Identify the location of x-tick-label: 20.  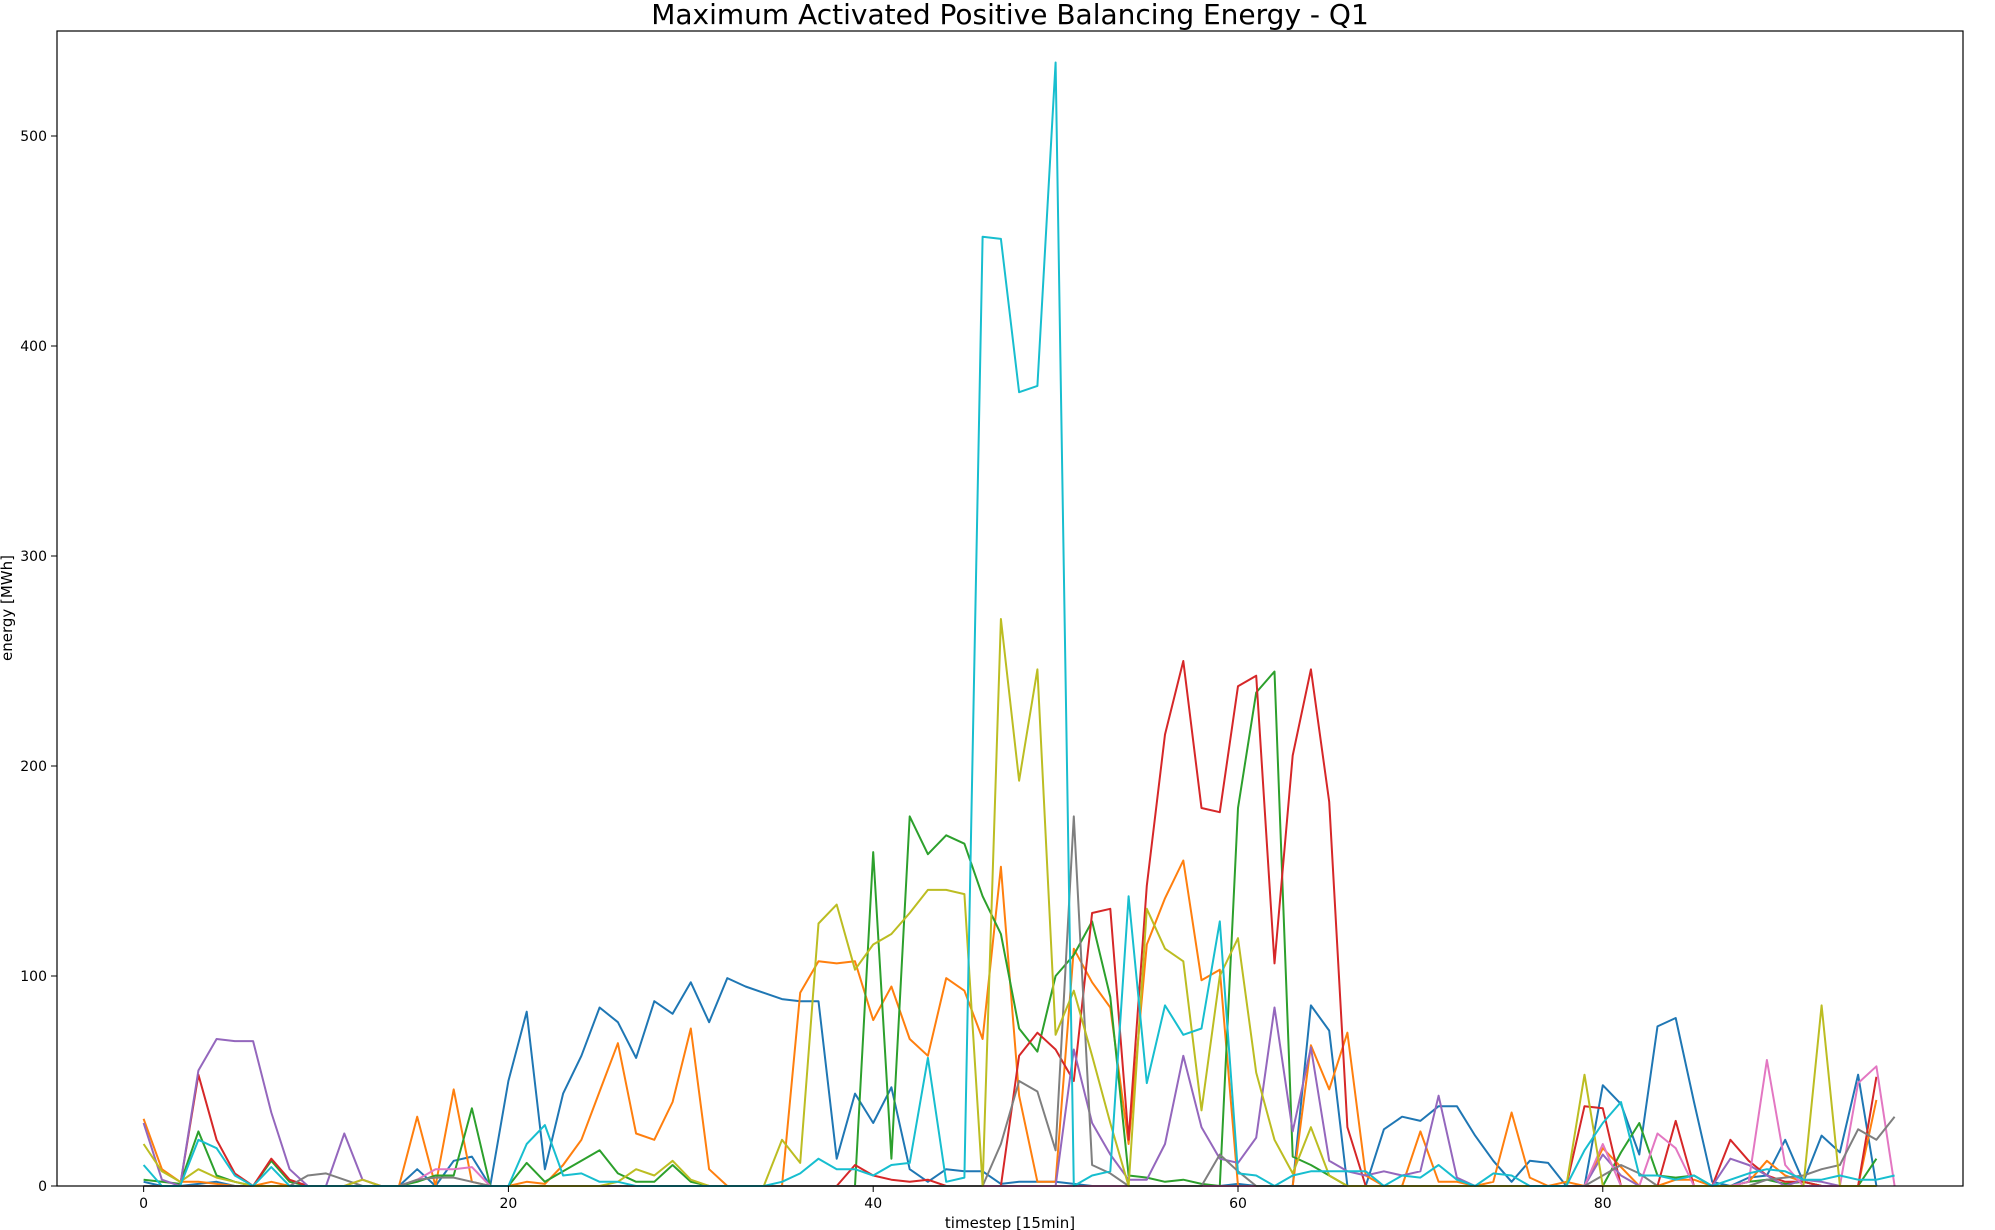
(509, 1204).